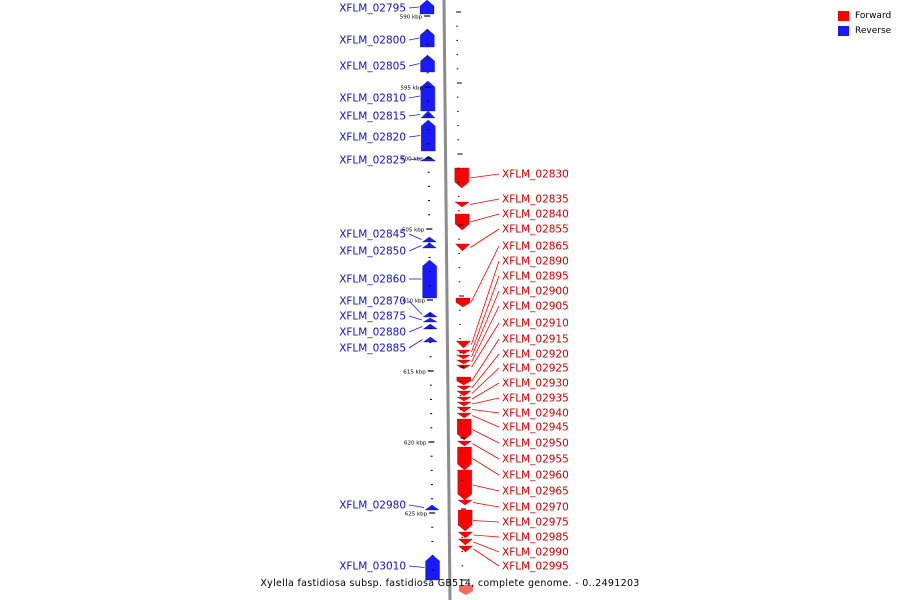 This screenshot has height=600, width=900. I want to click on forward-gene-label: XFLM_02940, so click(535, 414).